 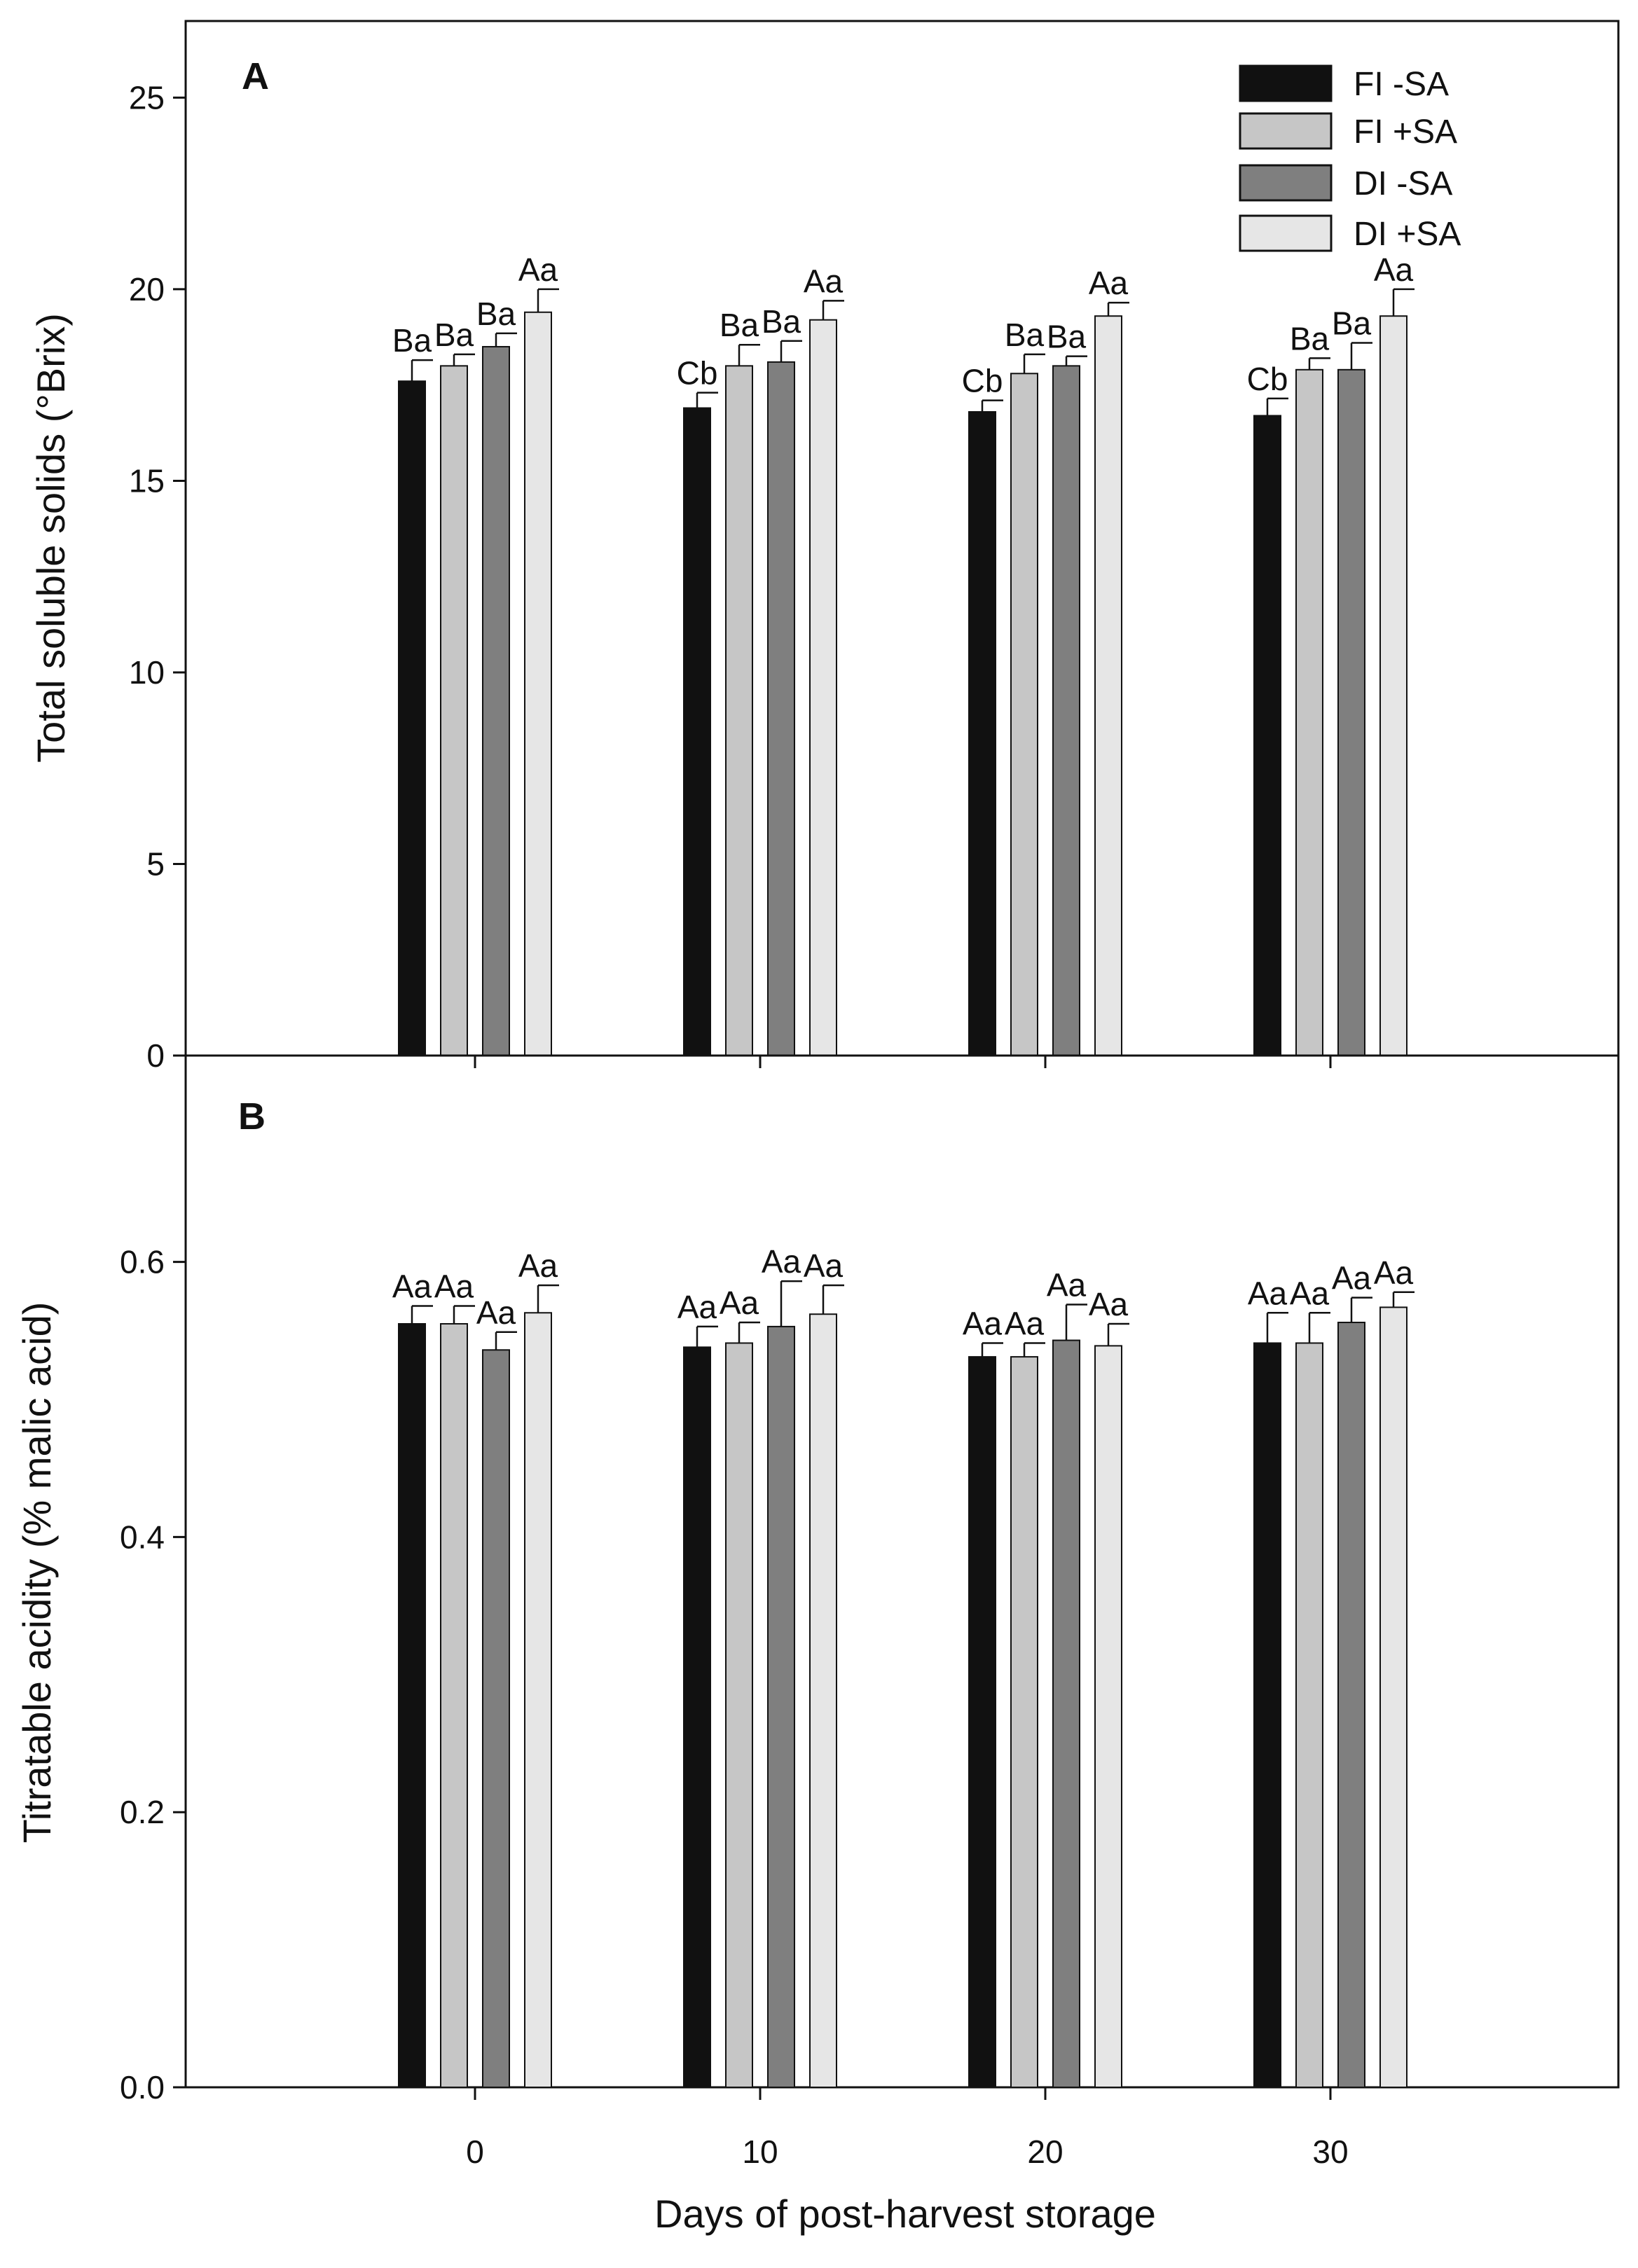 I want to click on panel-a-significance-label-fi-minussa: Ba, so click(x=412, y=340).